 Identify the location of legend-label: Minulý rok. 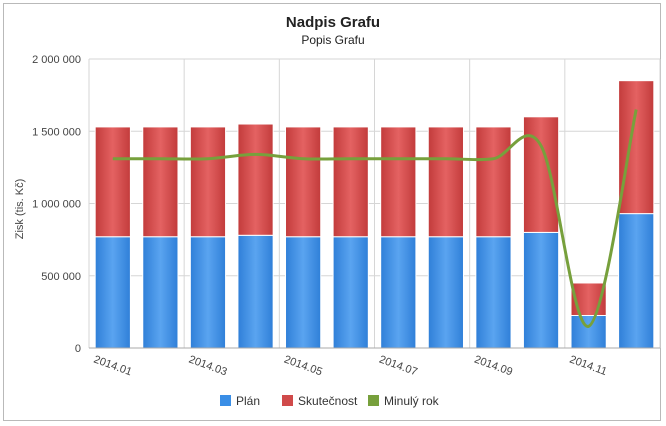
(412, 401).